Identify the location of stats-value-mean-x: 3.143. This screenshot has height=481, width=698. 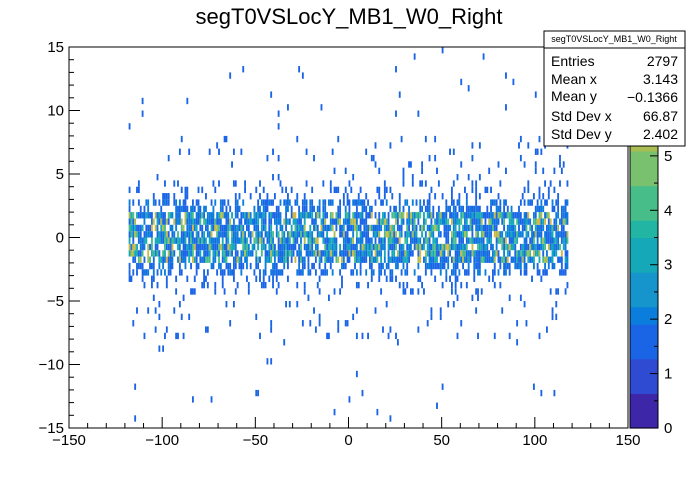
(660, 79).